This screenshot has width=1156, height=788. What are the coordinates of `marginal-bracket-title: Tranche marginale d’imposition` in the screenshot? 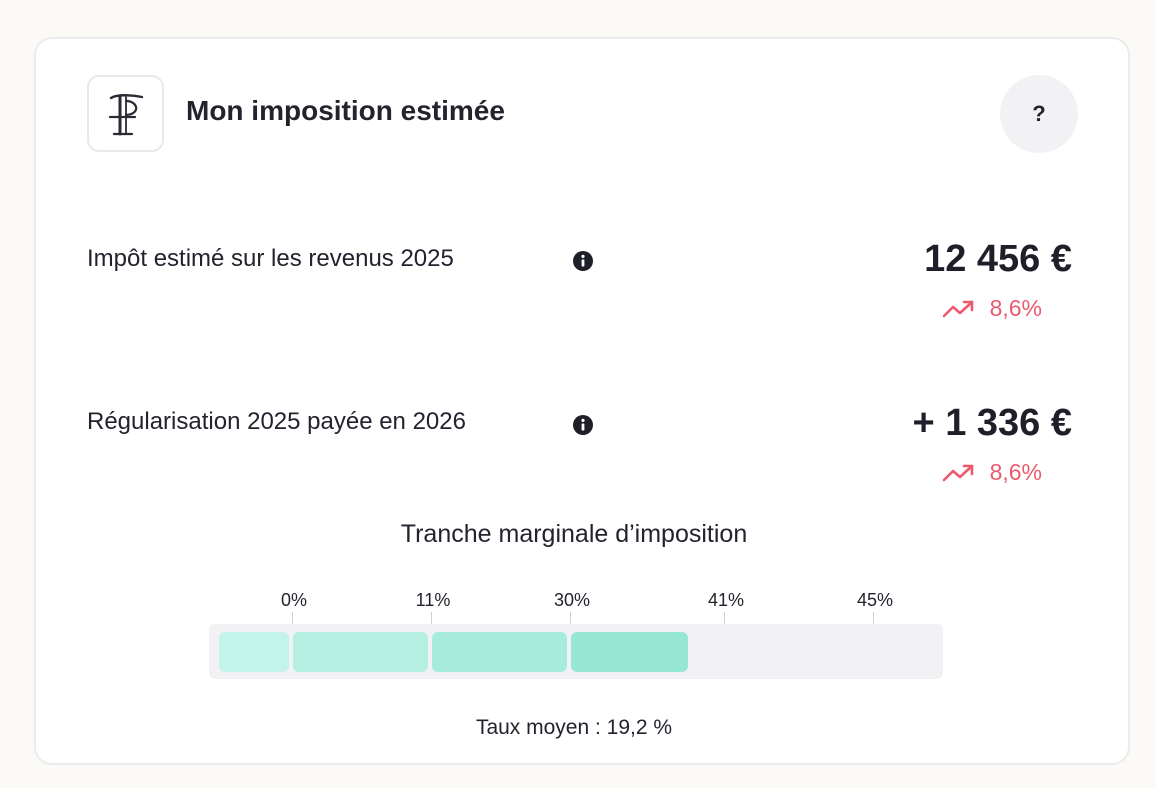 It's located at (574, 534).